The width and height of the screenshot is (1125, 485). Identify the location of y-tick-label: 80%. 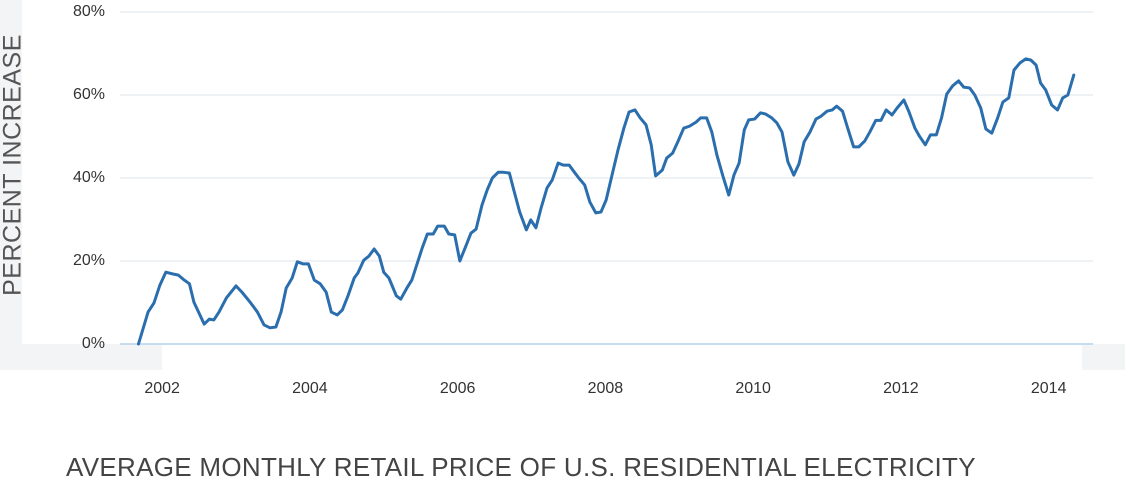
(89, 11).